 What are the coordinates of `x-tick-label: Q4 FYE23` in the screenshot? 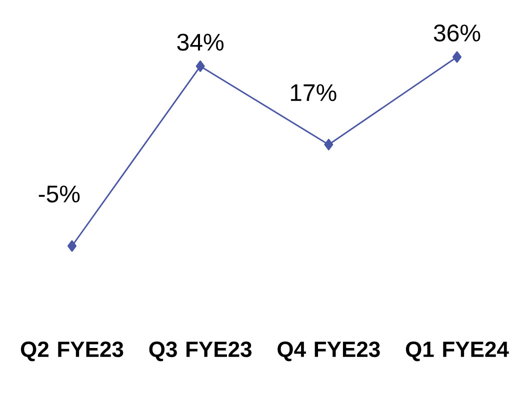 It's located at (329, 352).